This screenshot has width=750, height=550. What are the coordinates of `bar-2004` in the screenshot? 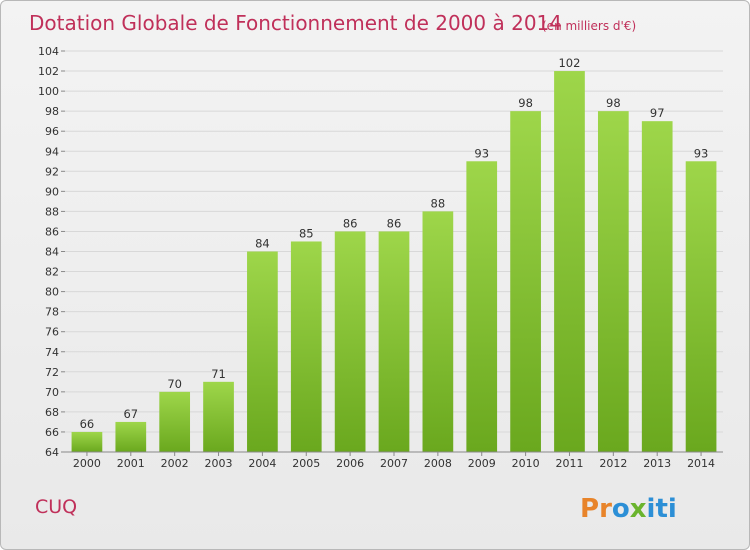 It's located at (262, 351).